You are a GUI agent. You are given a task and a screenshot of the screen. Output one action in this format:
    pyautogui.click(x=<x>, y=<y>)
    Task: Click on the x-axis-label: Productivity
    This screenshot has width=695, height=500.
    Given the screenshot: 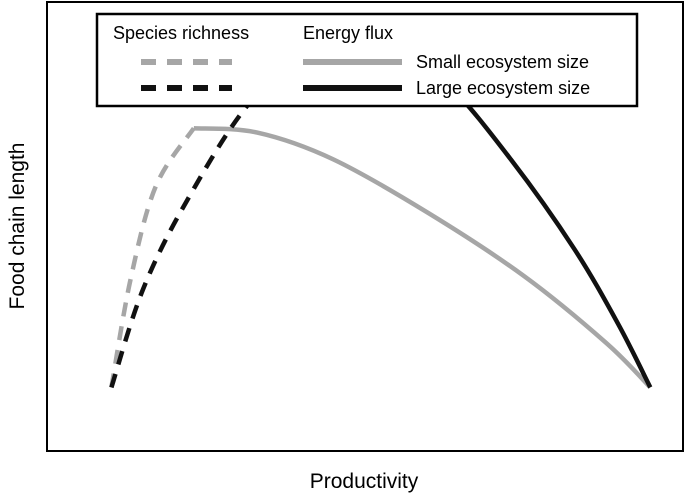 What is the action you would take?
    pyautogui.click(x=364, y=481)
    